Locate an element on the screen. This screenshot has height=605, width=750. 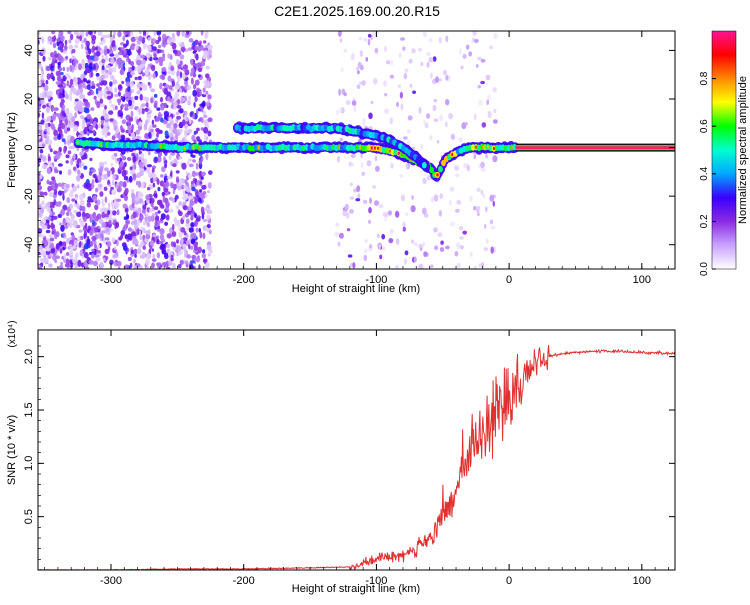
x-tick-label: 100 is located at coordinates (642, 280).